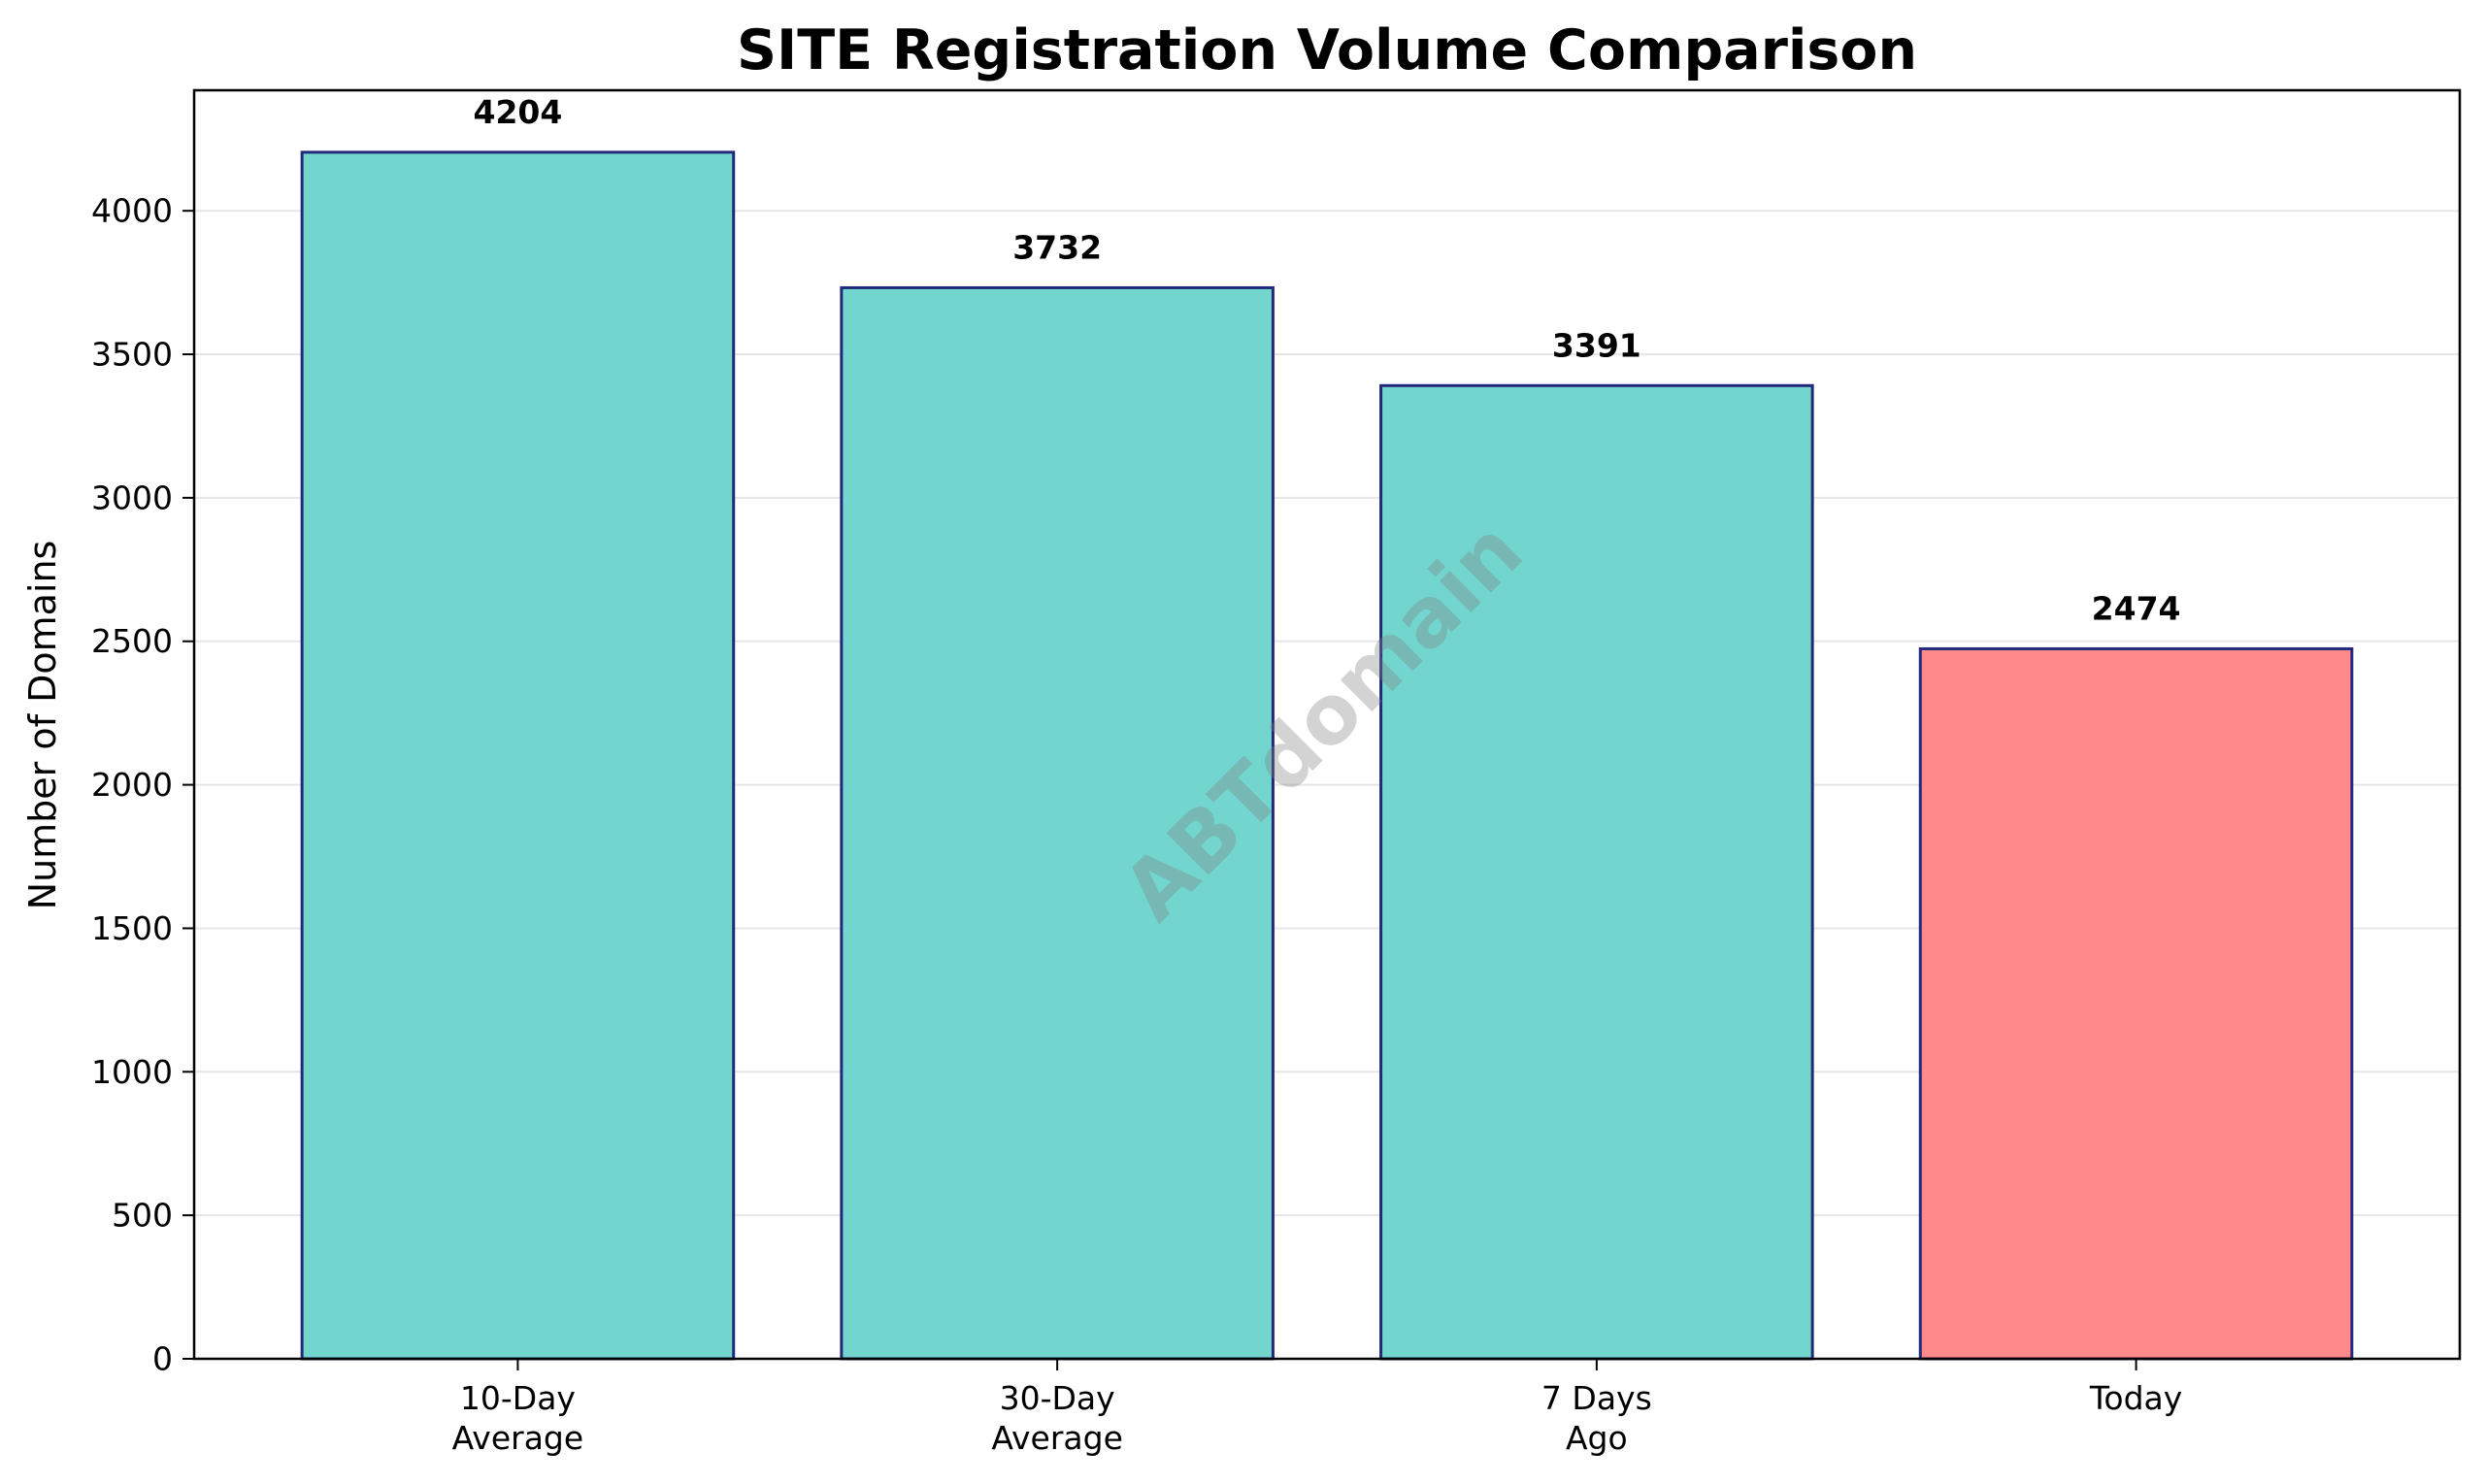 The width and height of the screenshot is (2485, 1484). What do you see at coordinates (132, 497) in the screenshot?
I see `y-tick-label: 3000` at bounding box center [132, 497].